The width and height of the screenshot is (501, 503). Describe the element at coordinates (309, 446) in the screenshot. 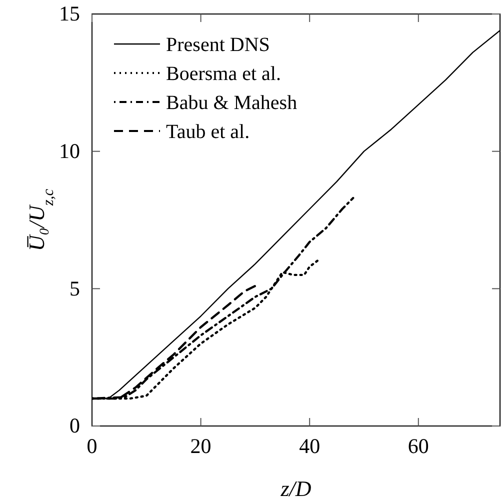

I see `x-tick-label: 40` at that location.